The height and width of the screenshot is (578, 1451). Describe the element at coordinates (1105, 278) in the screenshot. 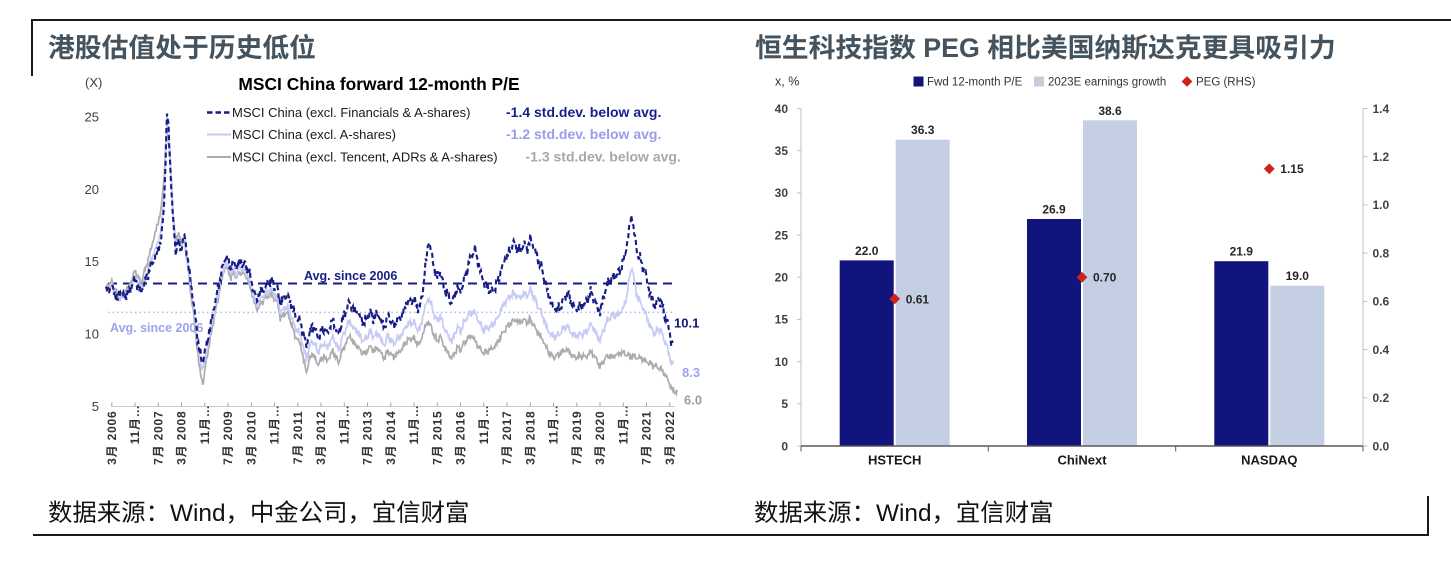

I see `svg-text: 0.70` at that location.